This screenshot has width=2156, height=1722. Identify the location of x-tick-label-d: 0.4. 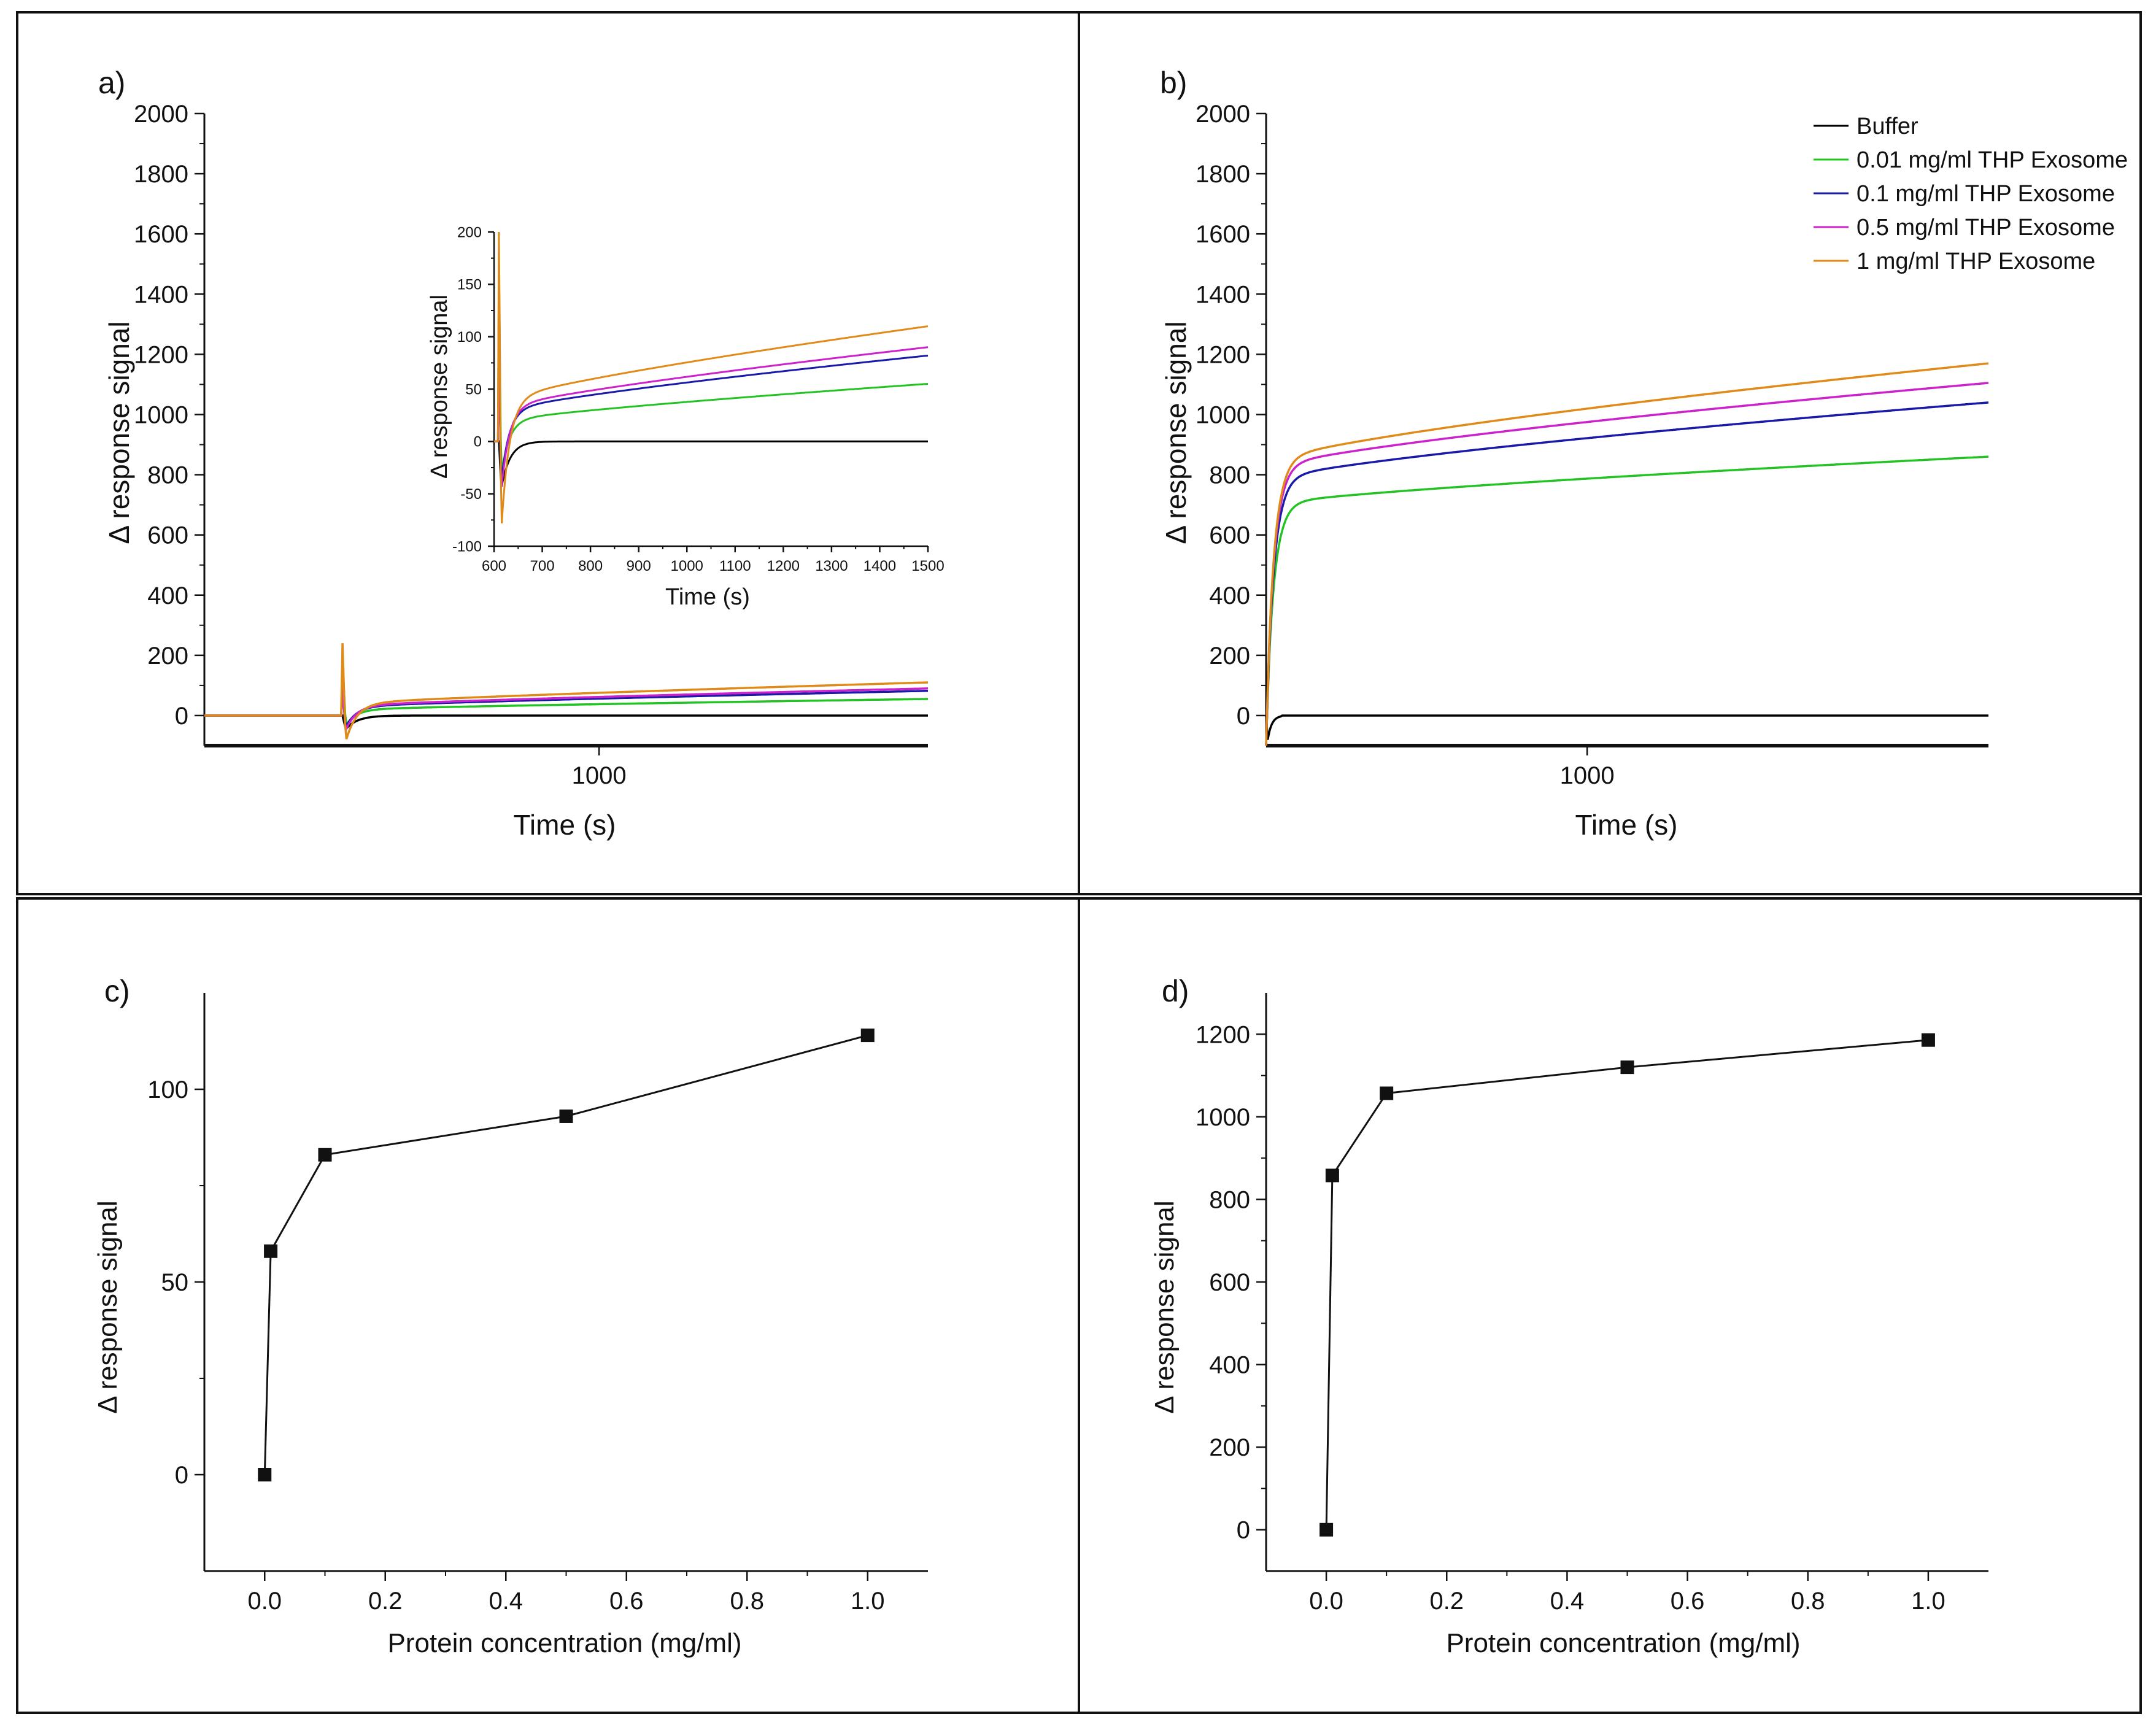
(1567, 1601).